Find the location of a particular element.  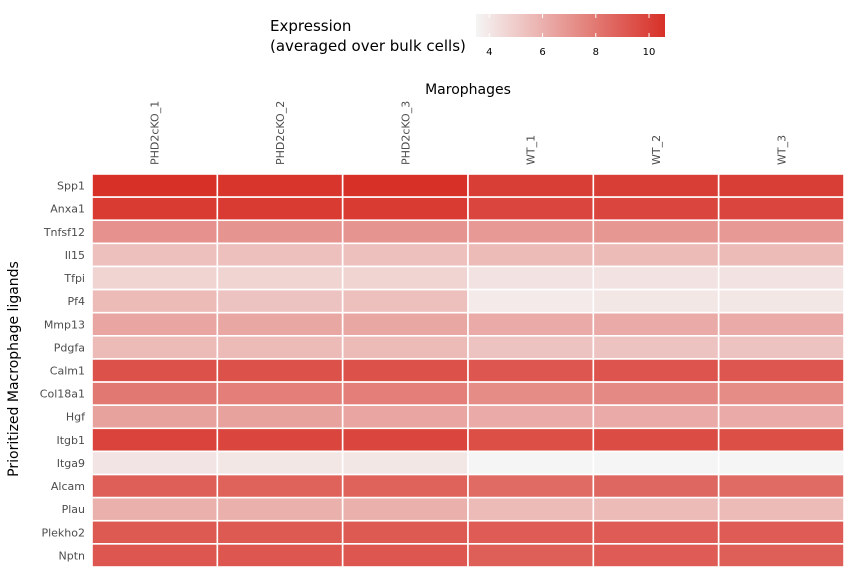

row-label: Anxa1 is located at coordinates (67, 209).